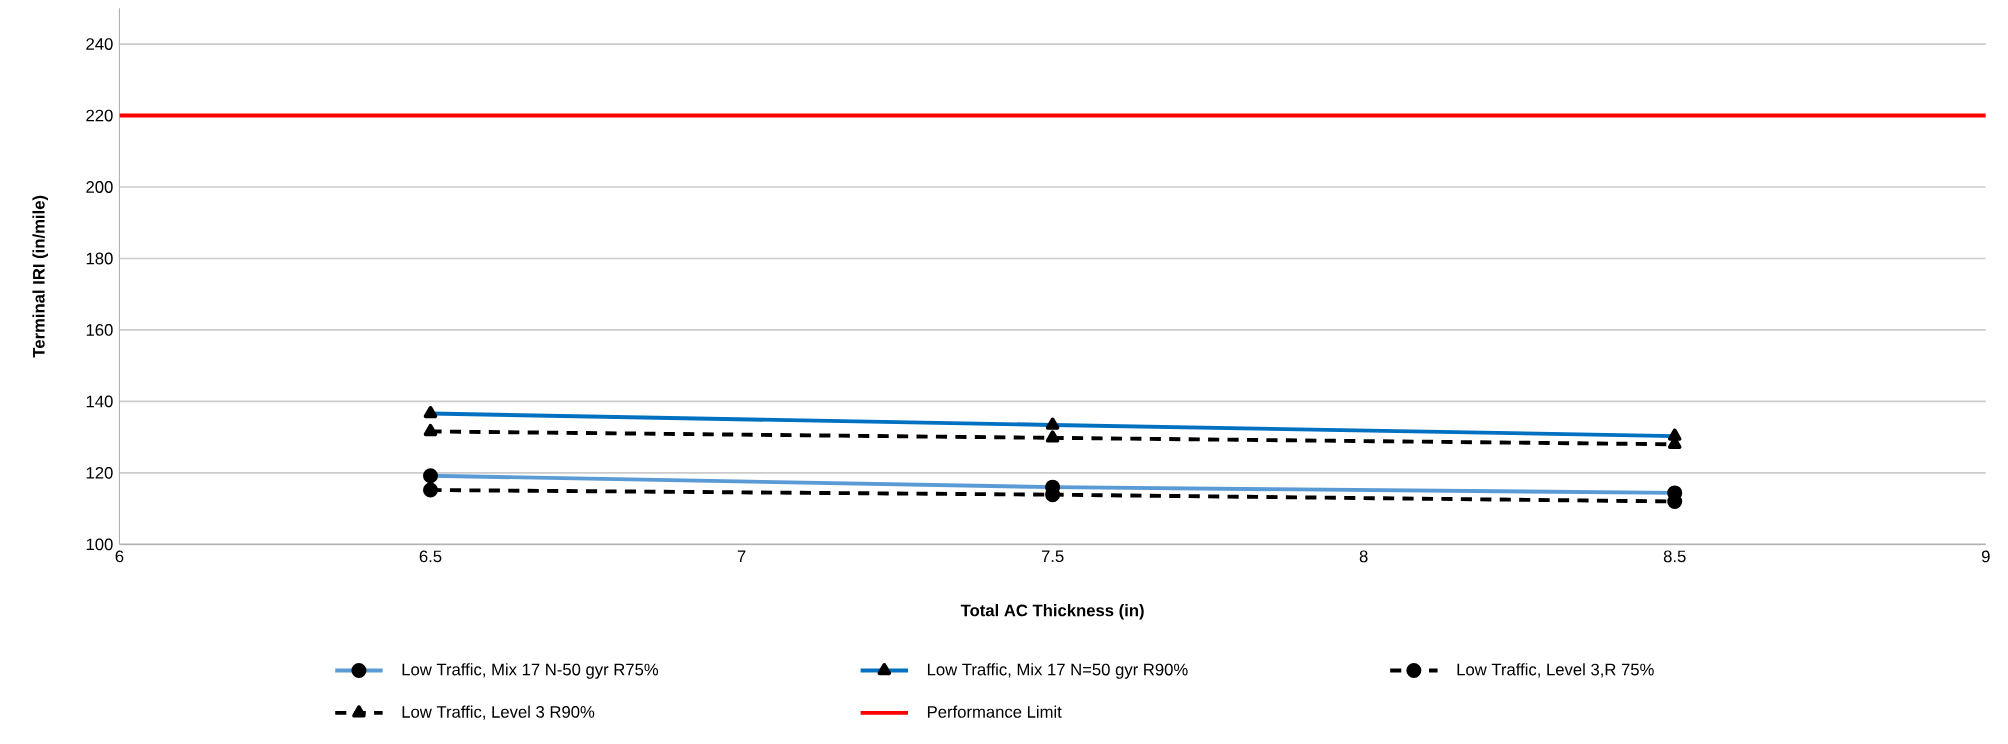 The image size is (2008, 744). What do you see at coordinates (994, 711) in the screenshot?
I see `legend-label: Performance Limit` at bounding box center [994, 711].